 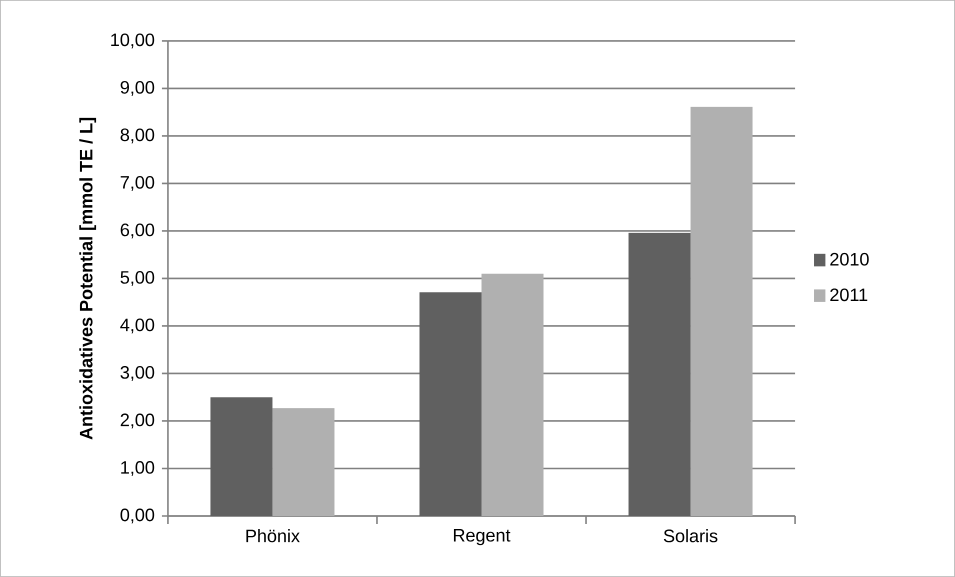 What do you see at coordinates (137, 421) in the screenshot?
I see `y-tick-label: 2,00` at bounding box center [137, 421].